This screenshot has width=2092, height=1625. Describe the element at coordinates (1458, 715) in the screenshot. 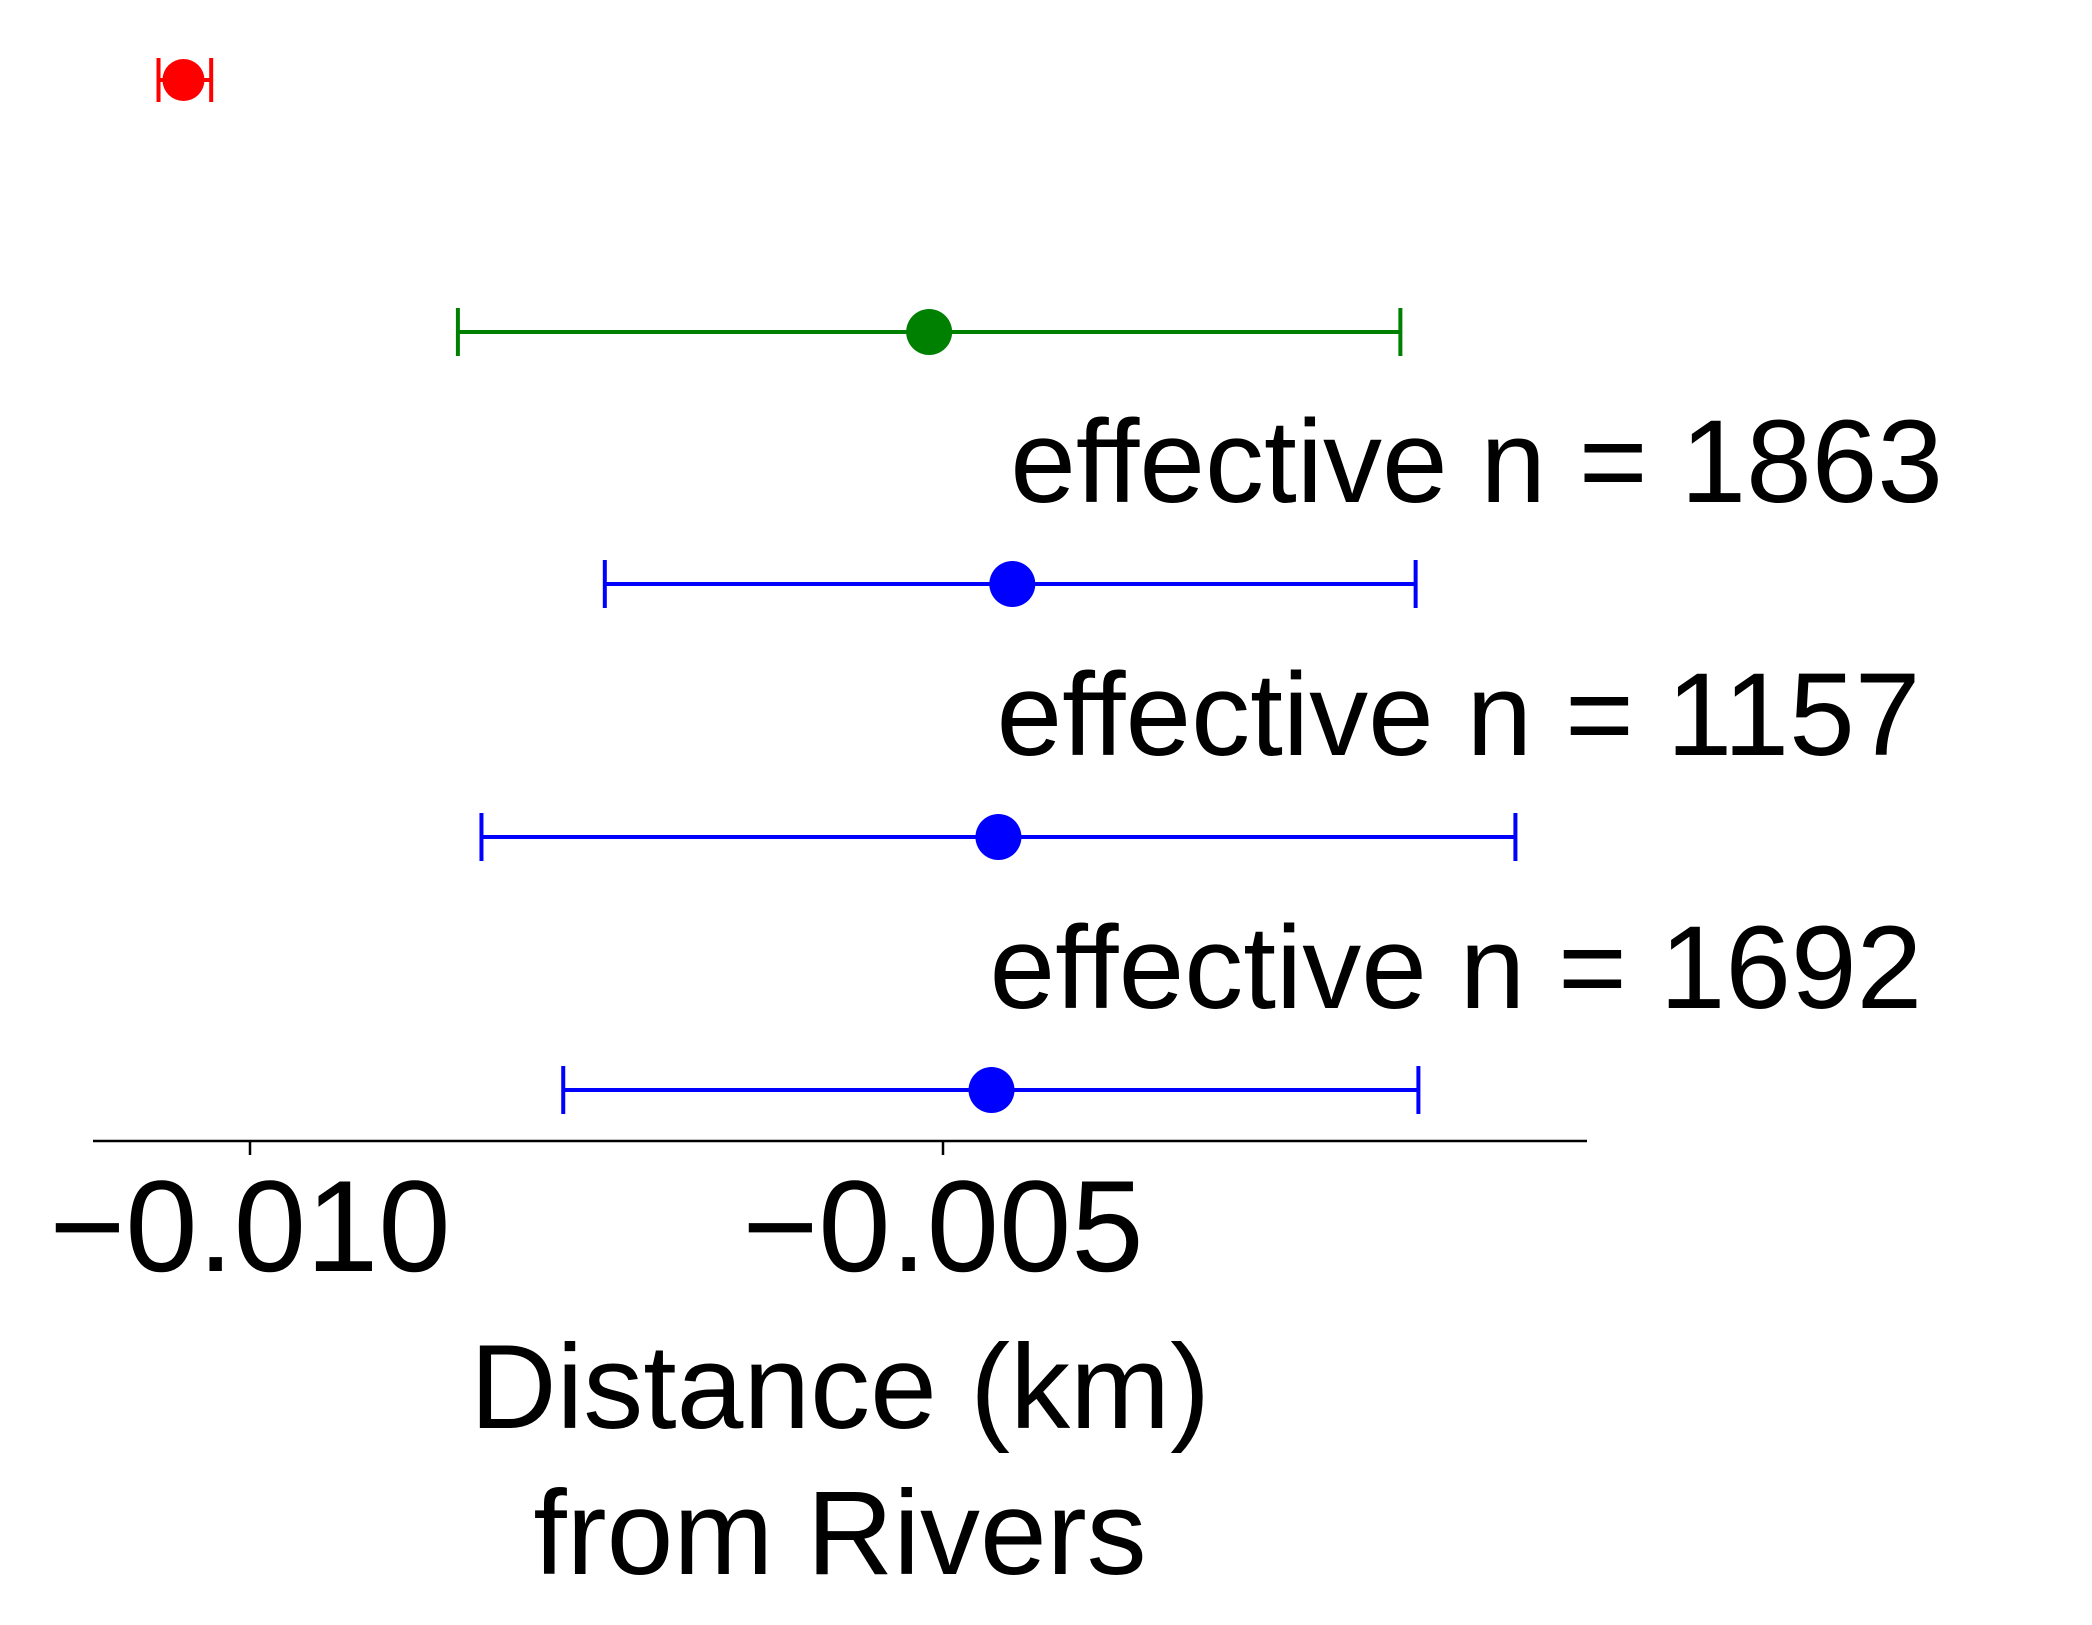

I see `effective-n-label: effective n = 1157` at that location.